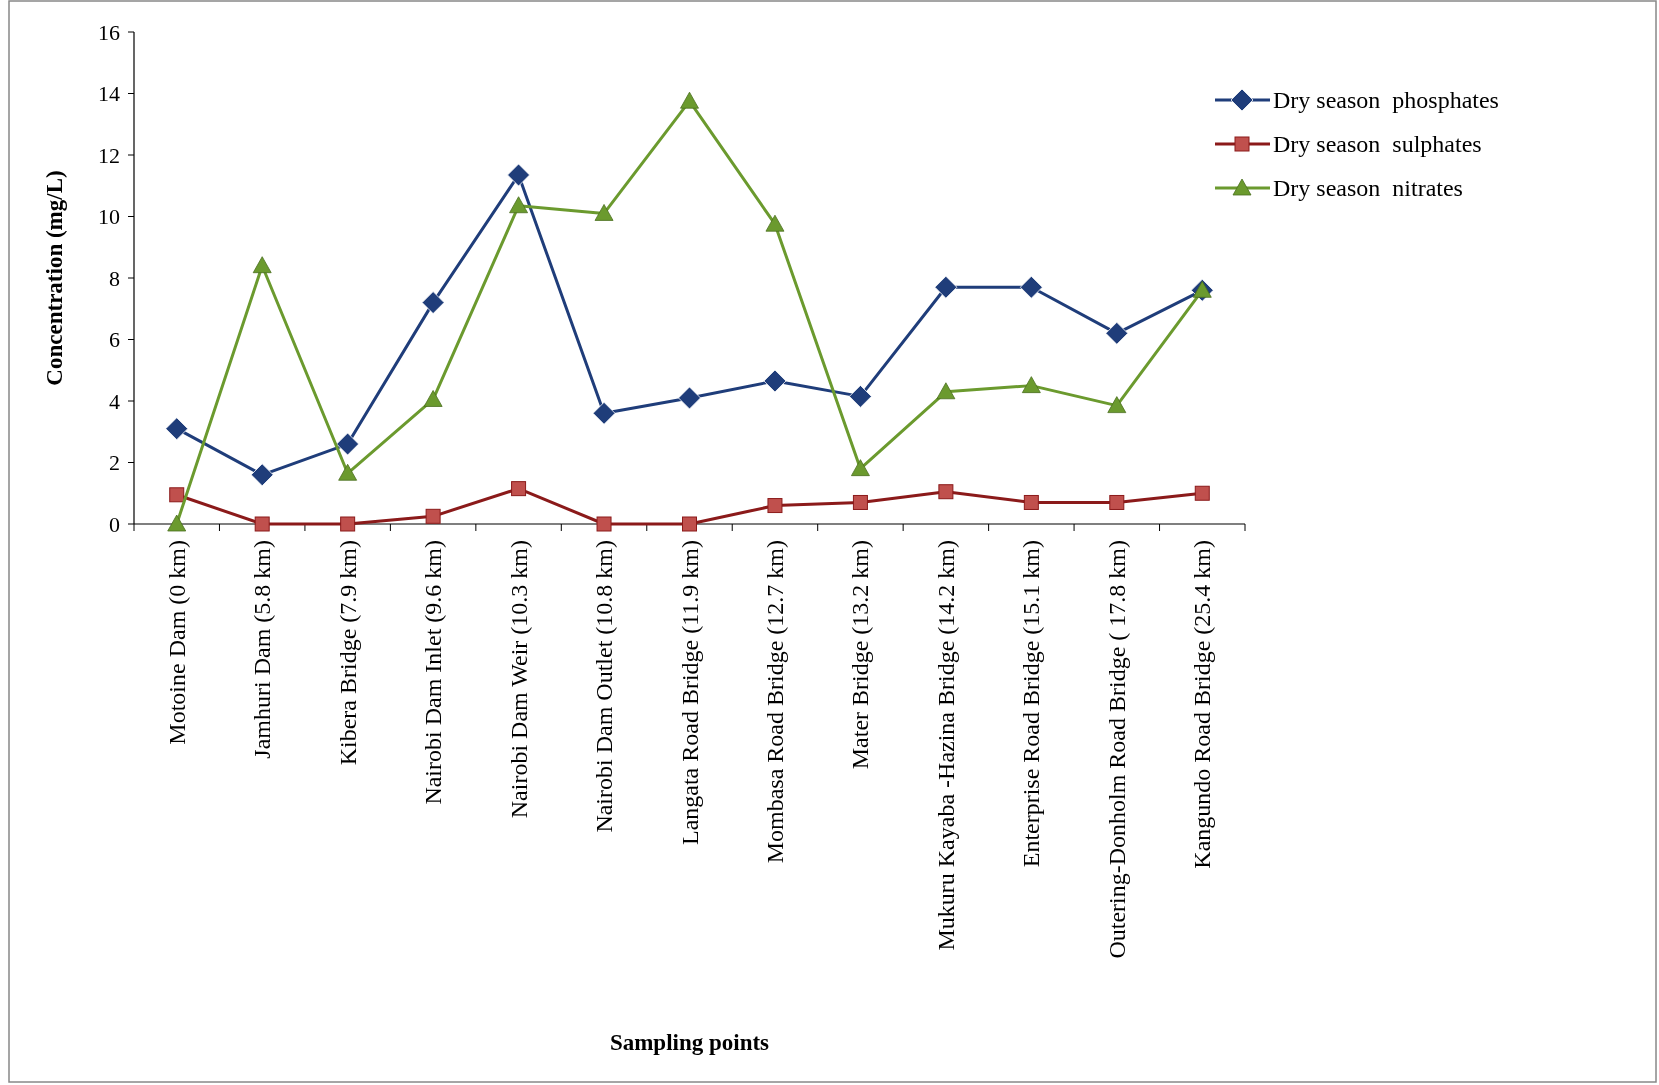 The width and height of the screenshot is (1659, 1085). I want to click on x-tick-label: Nairobi Dam Outlet (10.8 km), so click(604, 686).